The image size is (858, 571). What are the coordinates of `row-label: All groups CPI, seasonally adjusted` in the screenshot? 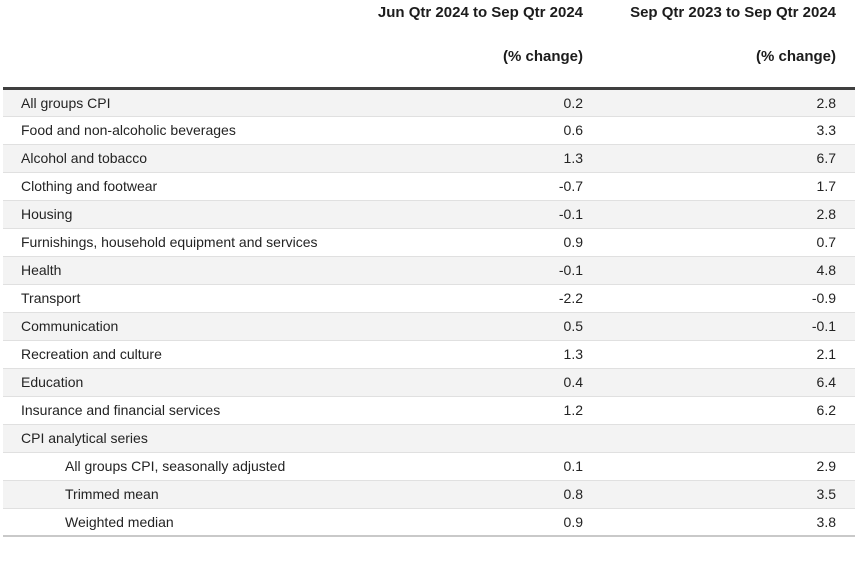 It's located at (187, 466).